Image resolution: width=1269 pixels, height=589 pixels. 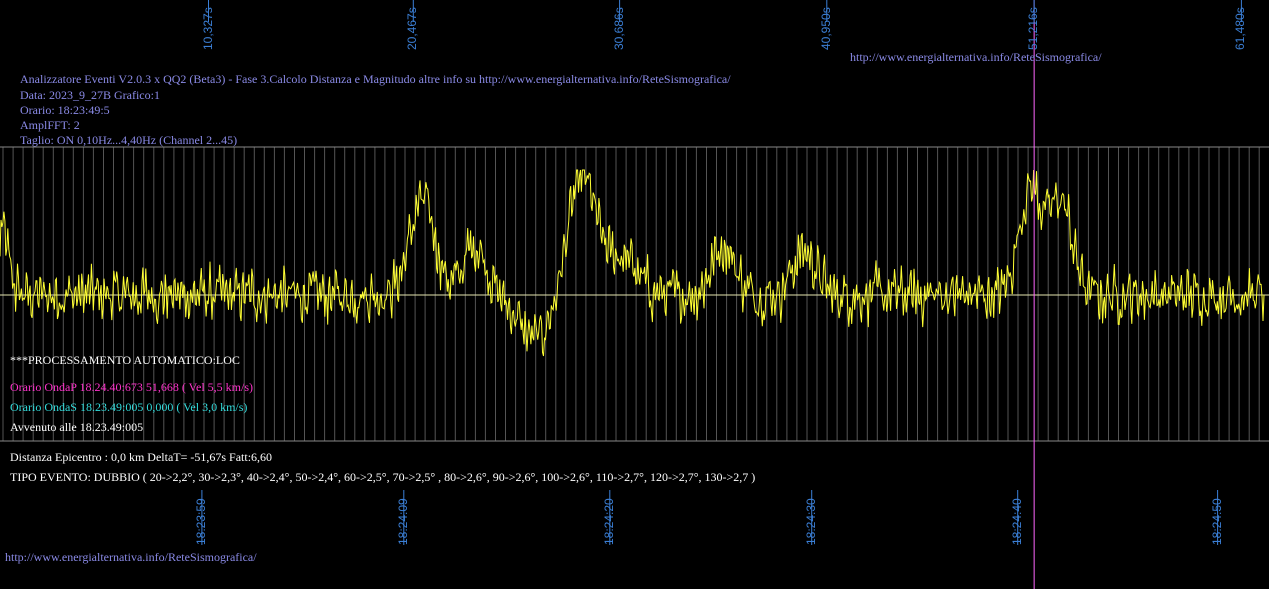 I want to click on bottom-tick-label: 18:23:59, so click(x=200, y=521).